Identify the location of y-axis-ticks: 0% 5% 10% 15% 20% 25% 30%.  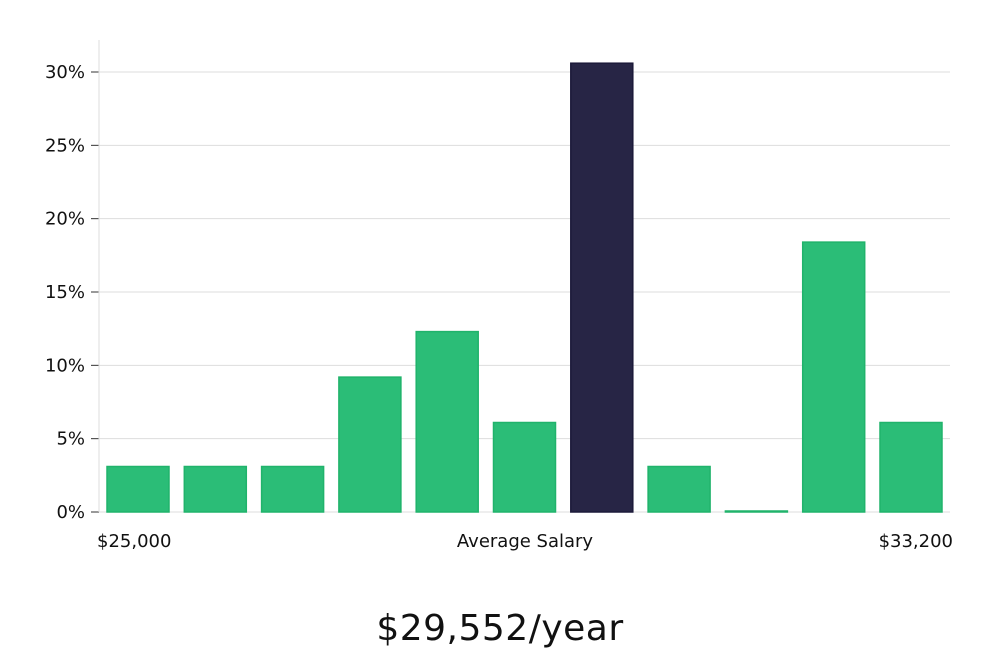
(72, 292).